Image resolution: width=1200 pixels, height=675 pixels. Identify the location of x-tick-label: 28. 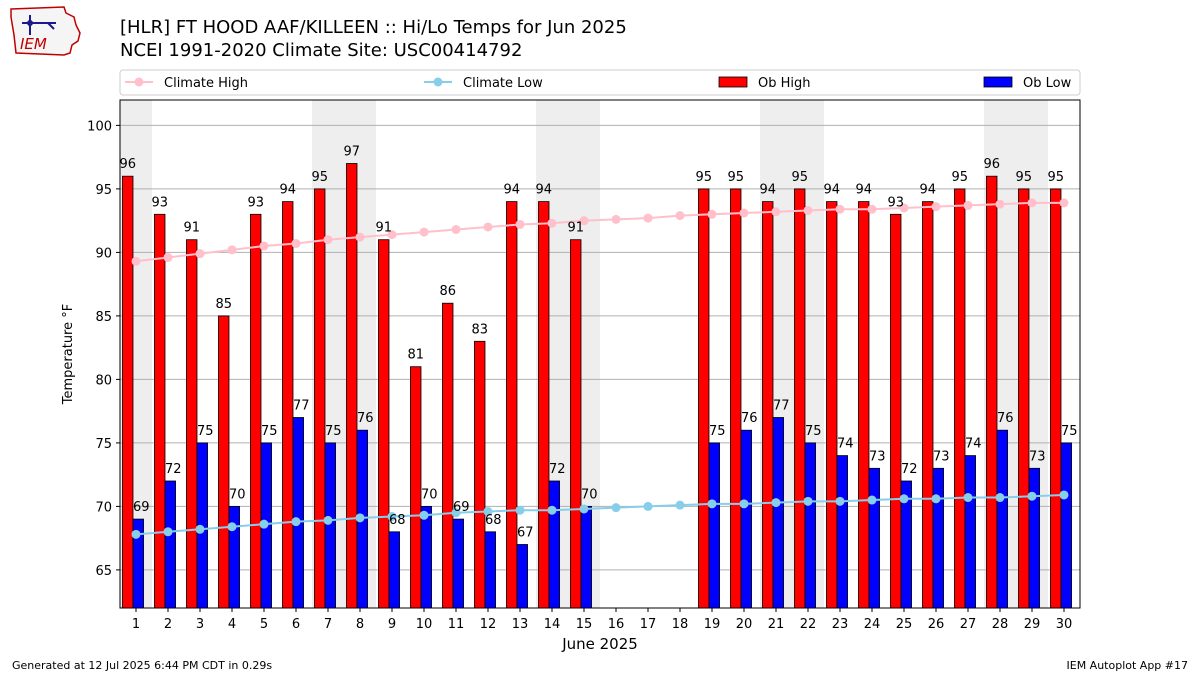
(1000, 624).